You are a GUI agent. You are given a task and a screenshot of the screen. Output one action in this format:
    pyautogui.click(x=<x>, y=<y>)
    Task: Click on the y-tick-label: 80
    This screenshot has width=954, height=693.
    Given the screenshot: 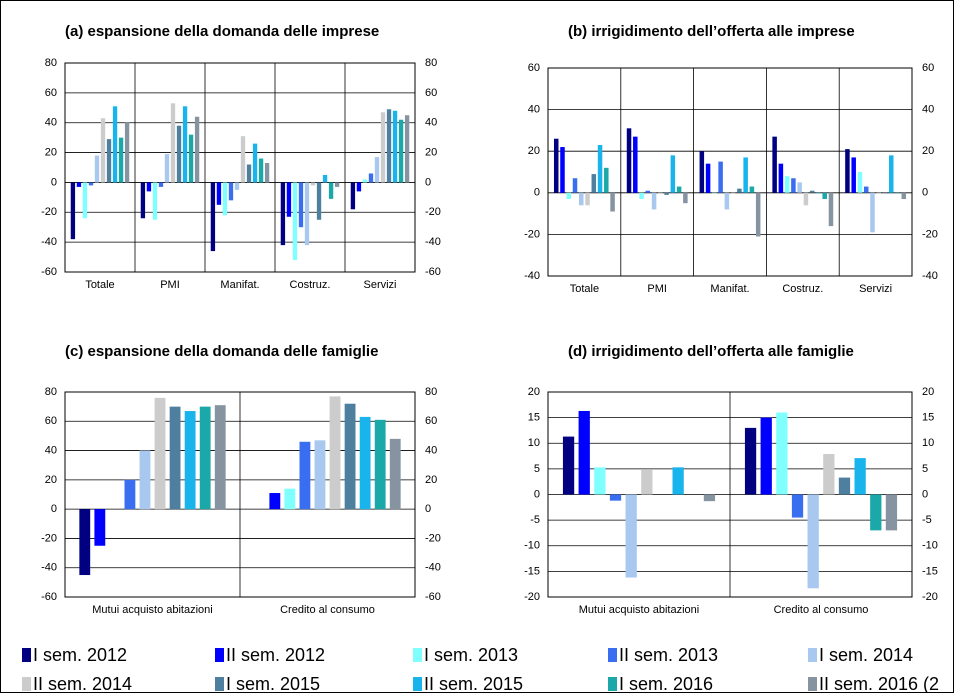 What is the action you would take?
    pyautogui.click(x=51, y=392)
    